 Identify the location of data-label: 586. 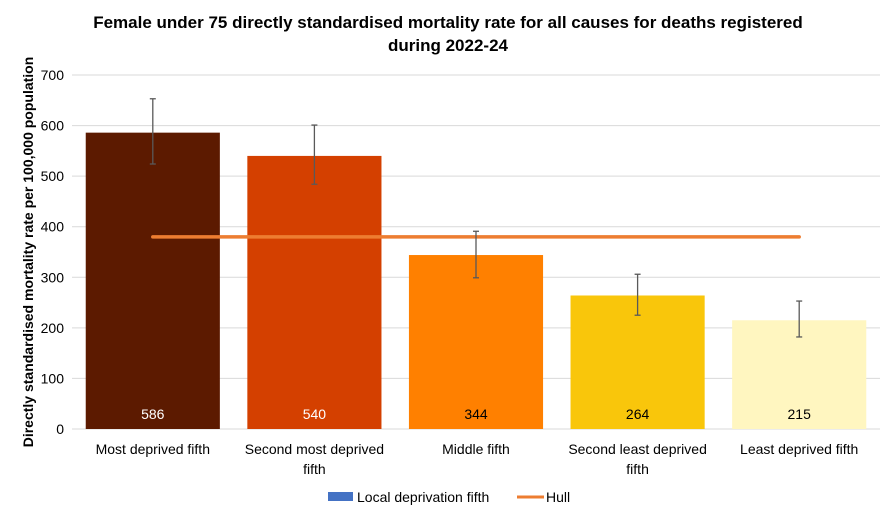
(153, 414).